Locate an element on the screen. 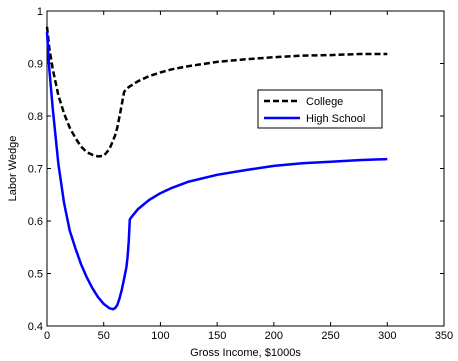 This screenshot has height=361, width=458. y-axis-title: Labor Wedge is located at coordinates (13, 169).